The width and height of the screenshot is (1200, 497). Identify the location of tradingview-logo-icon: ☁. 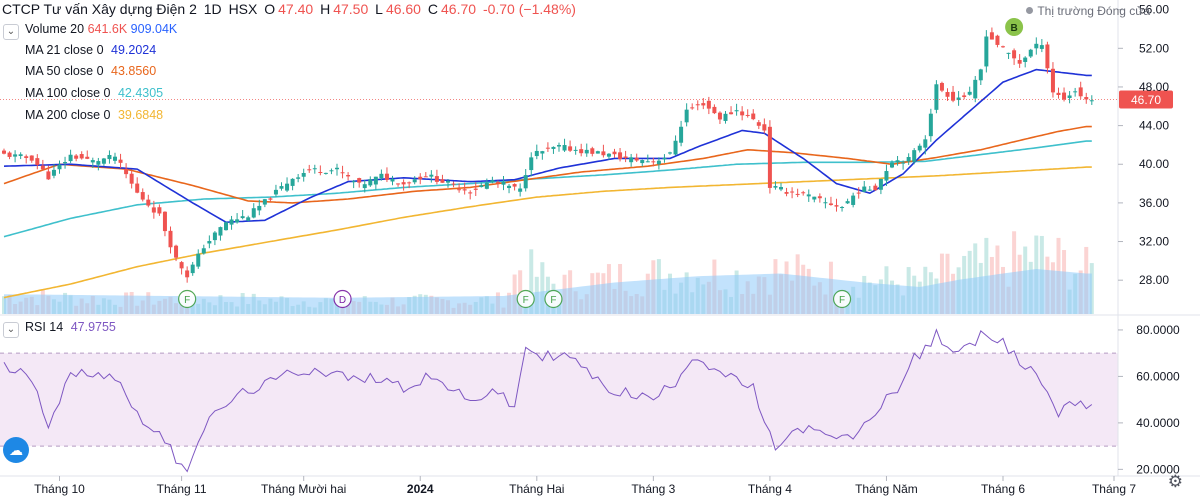
(16, 450).